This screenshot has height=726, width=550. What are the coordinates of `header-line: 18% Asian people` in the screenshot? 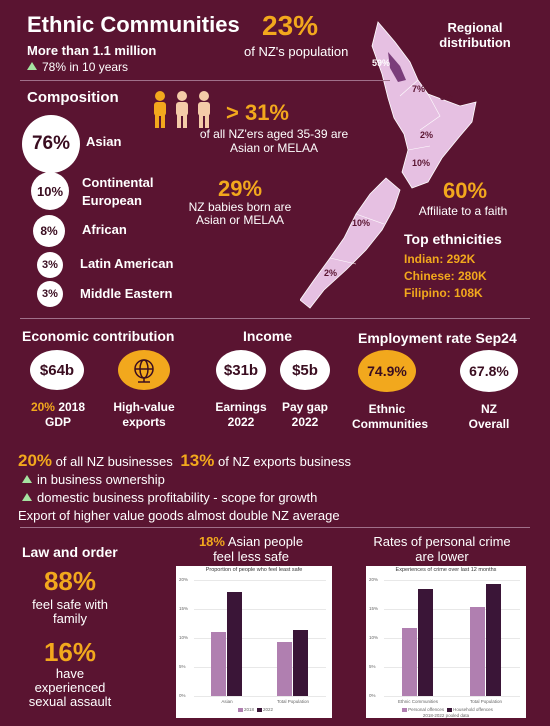 It's located at (251, 541).